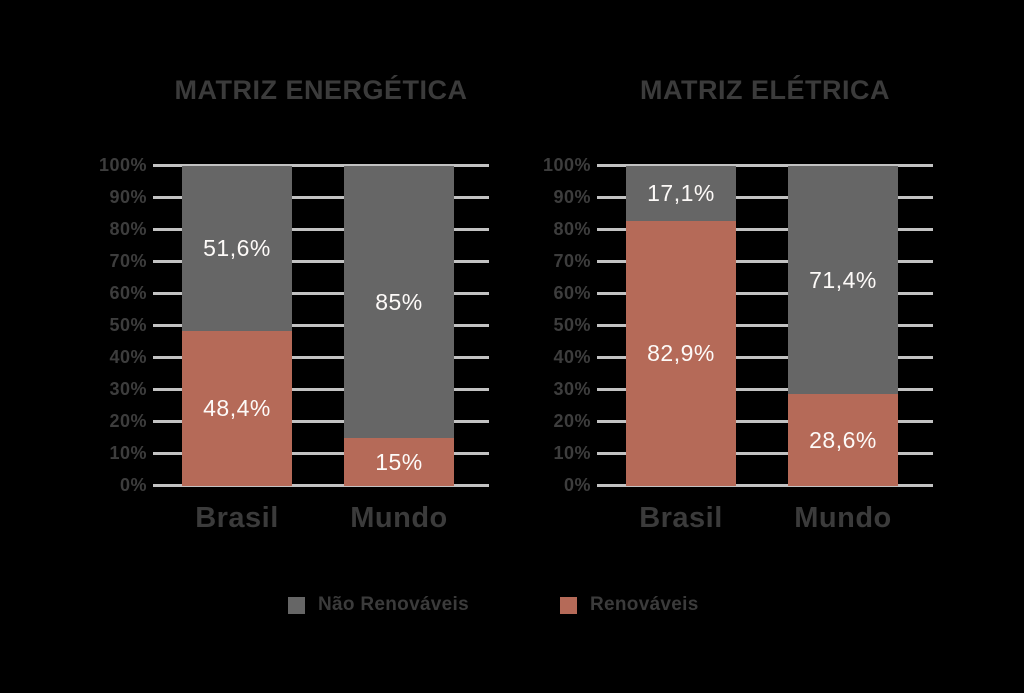  I want to click on bar-value-label: 15%, so click(399, 461).